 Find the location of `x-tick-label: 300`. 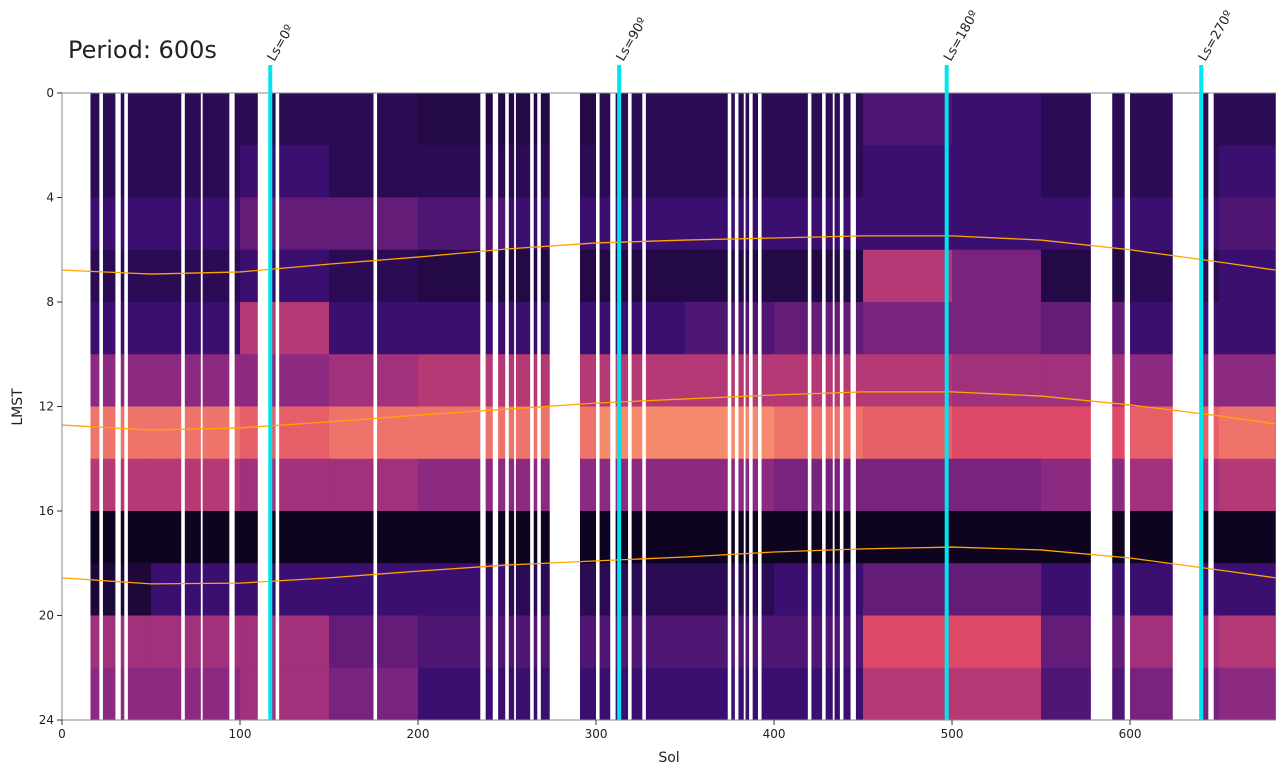

x-tick-label: 300 is located at coordinates (596, 734).